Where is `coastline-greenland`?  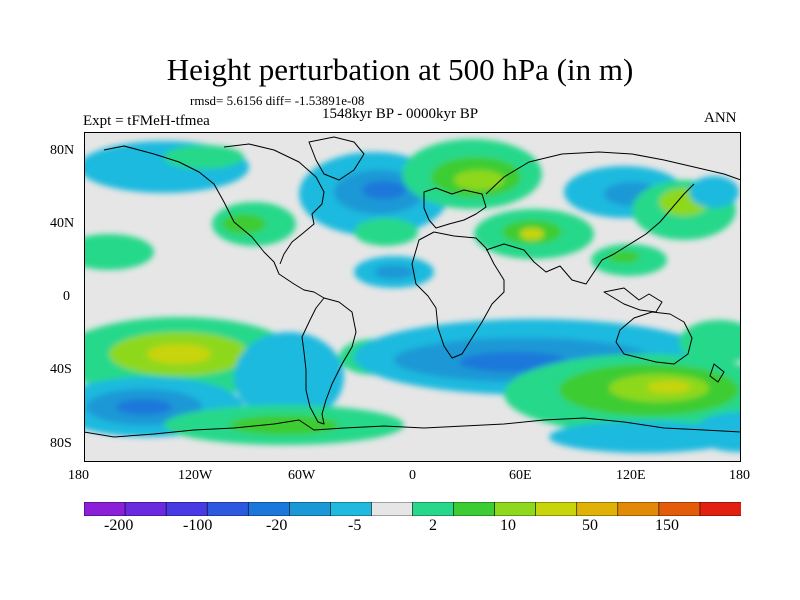
coastline-greenland is located at coordinates (336, 158).